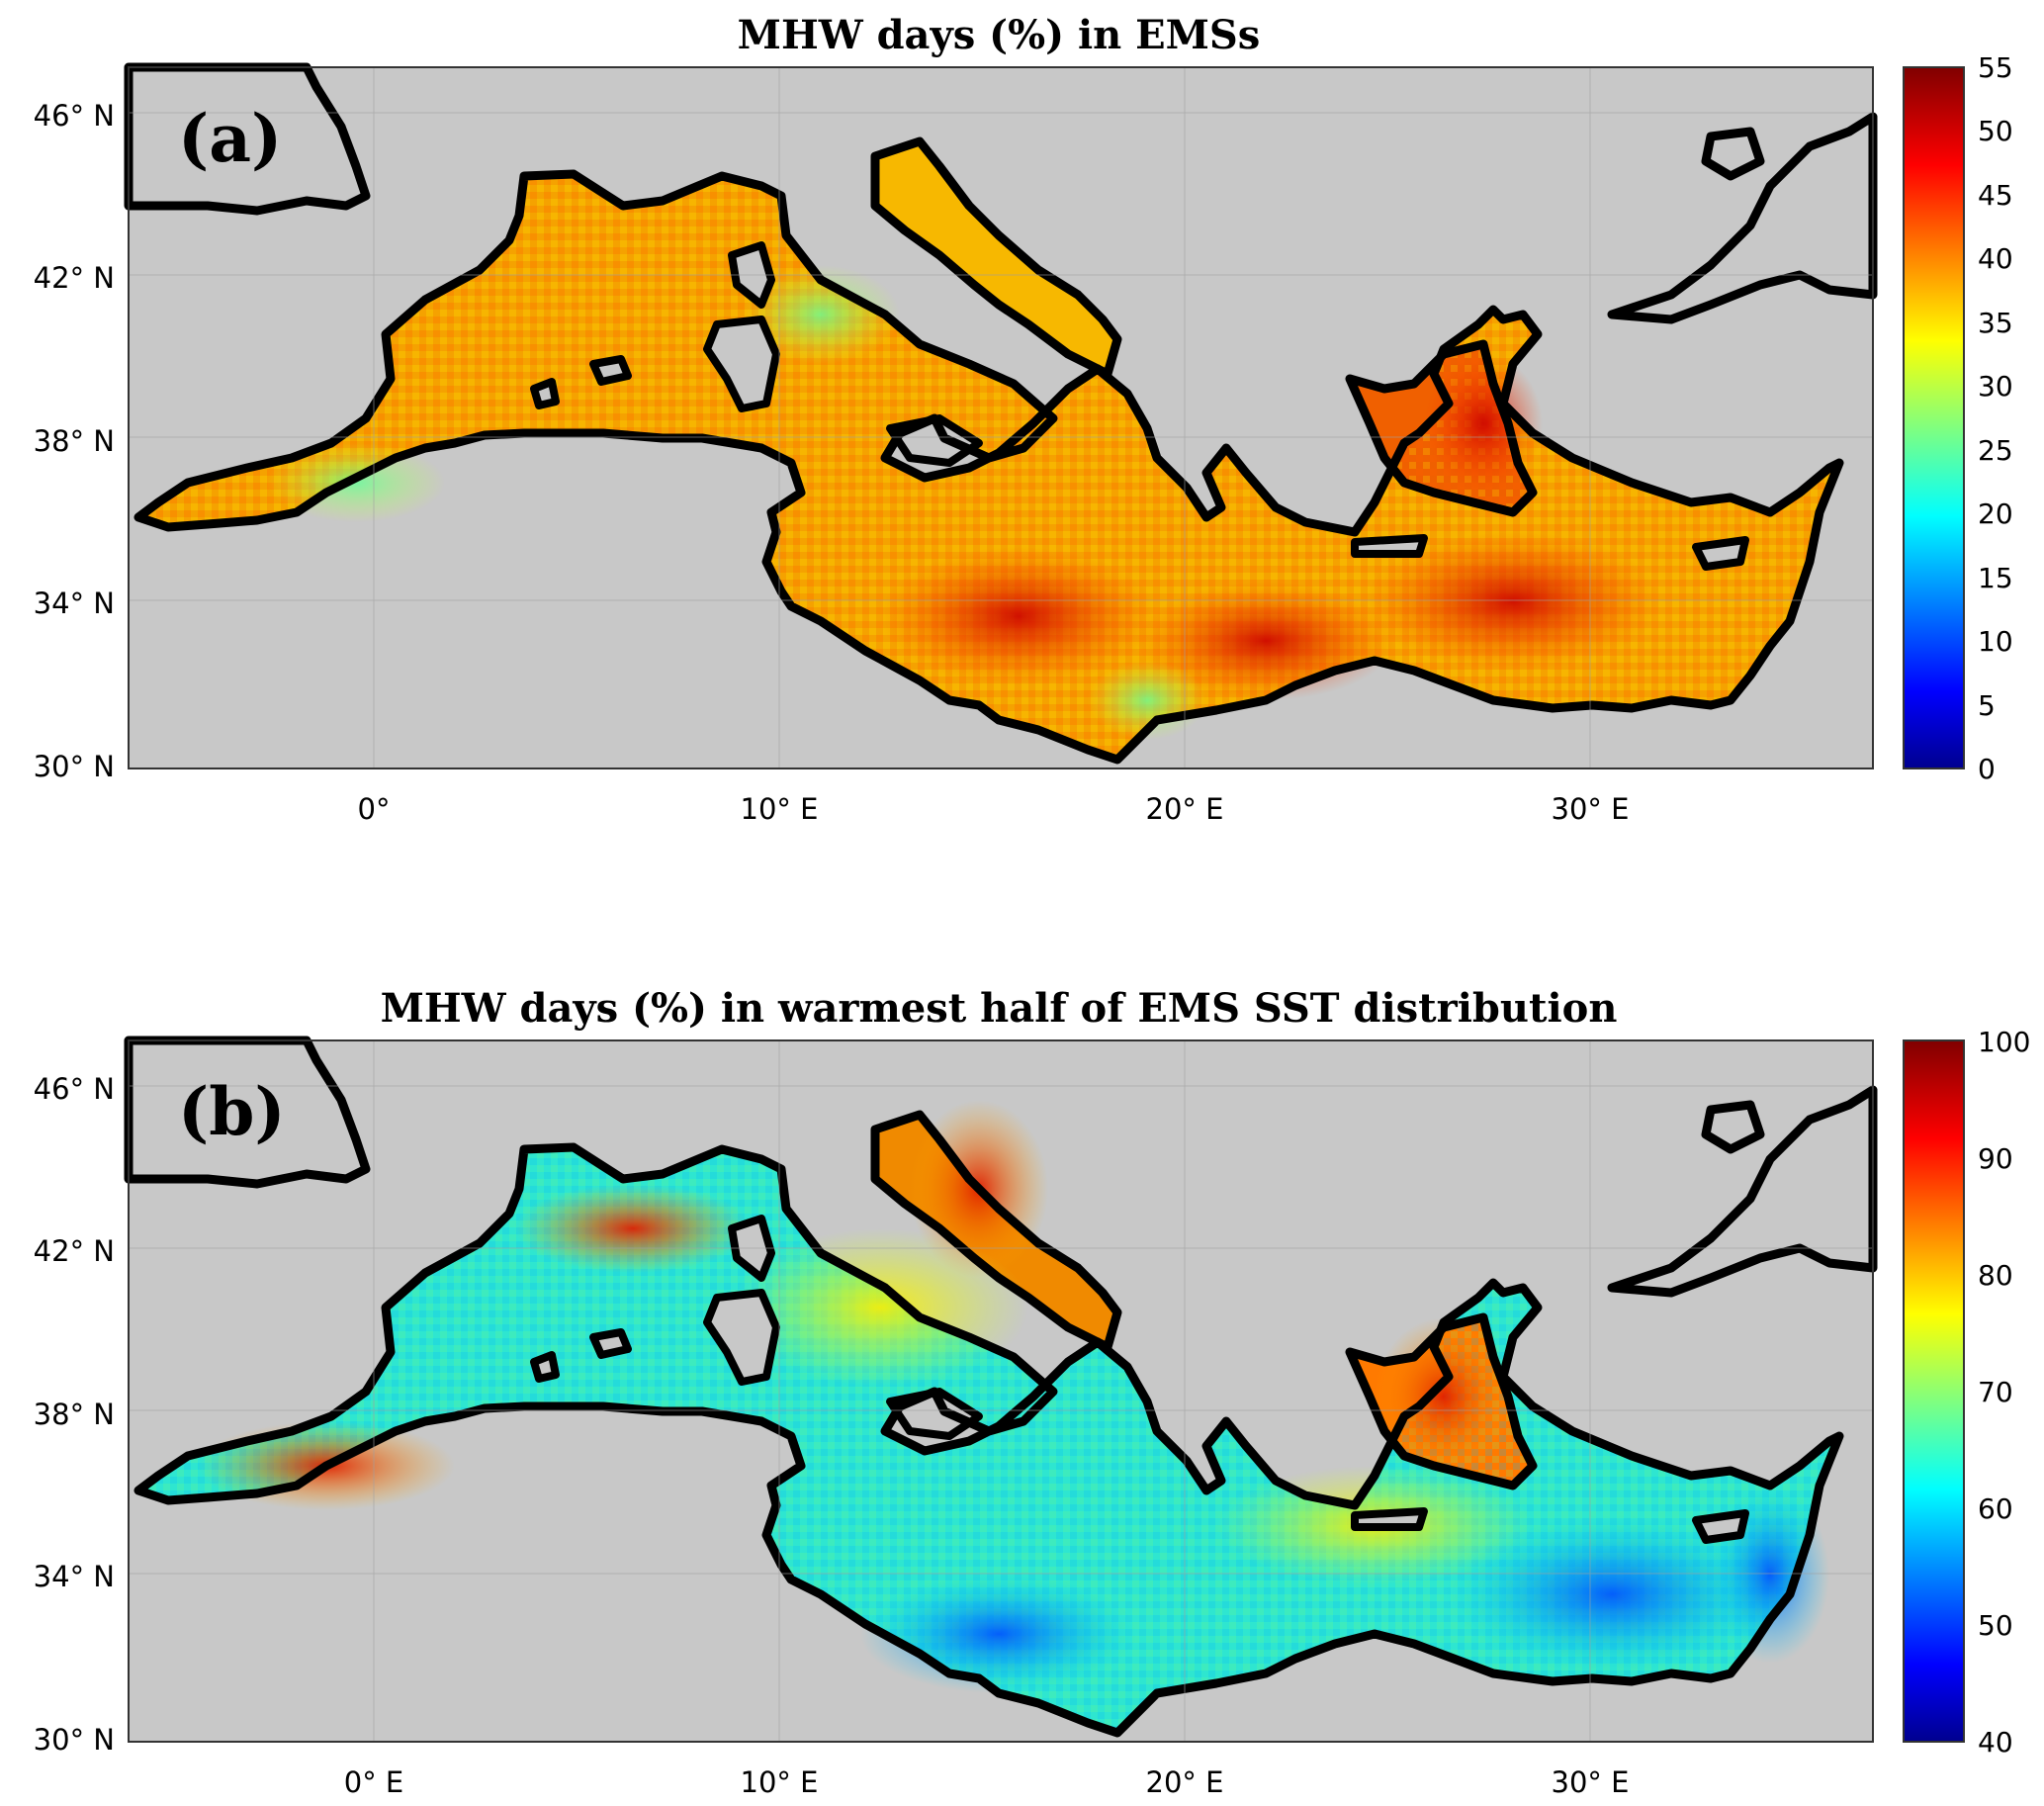  What do you see at coordinates (1995, 195) in the screenshot?
I see `cb-a-45: 45` at bounding box center [1995, 195].